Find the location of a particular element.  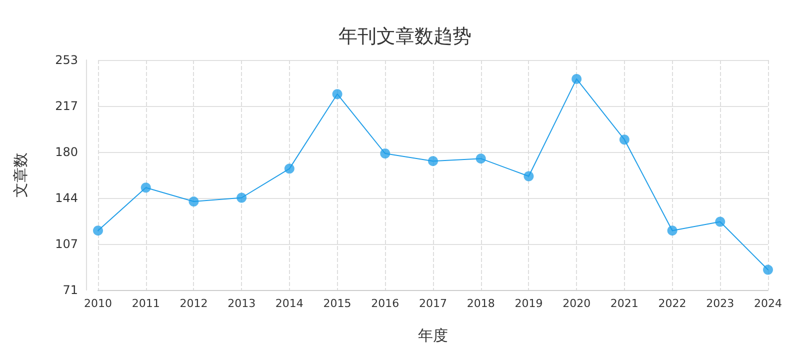

y-tick-label: 144 is located at coordinates (66, 198).